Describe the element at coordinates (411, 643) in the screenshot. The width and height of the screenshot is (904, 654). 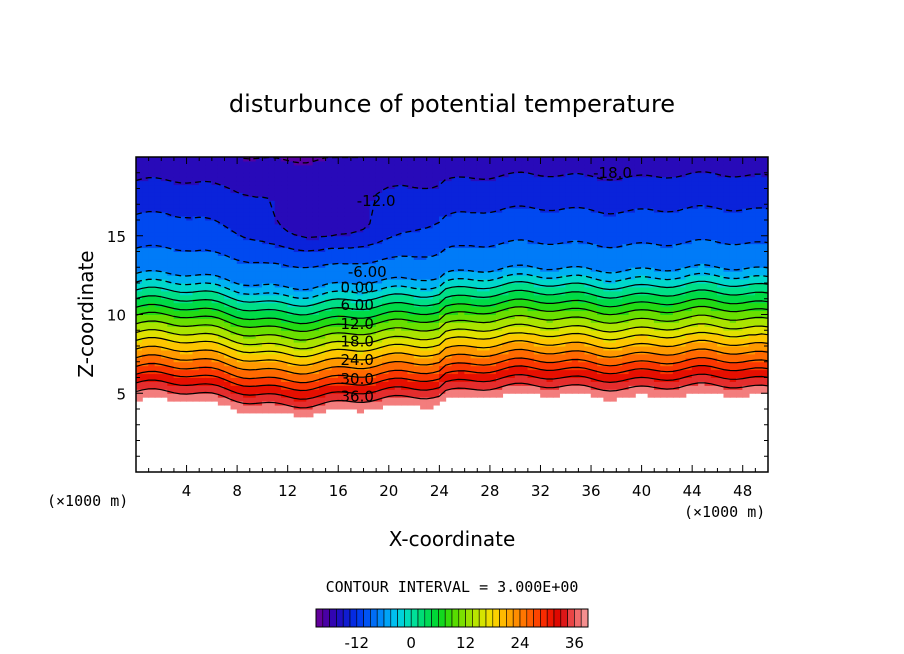
I see `colorbar-tick-label: 0` at that location.